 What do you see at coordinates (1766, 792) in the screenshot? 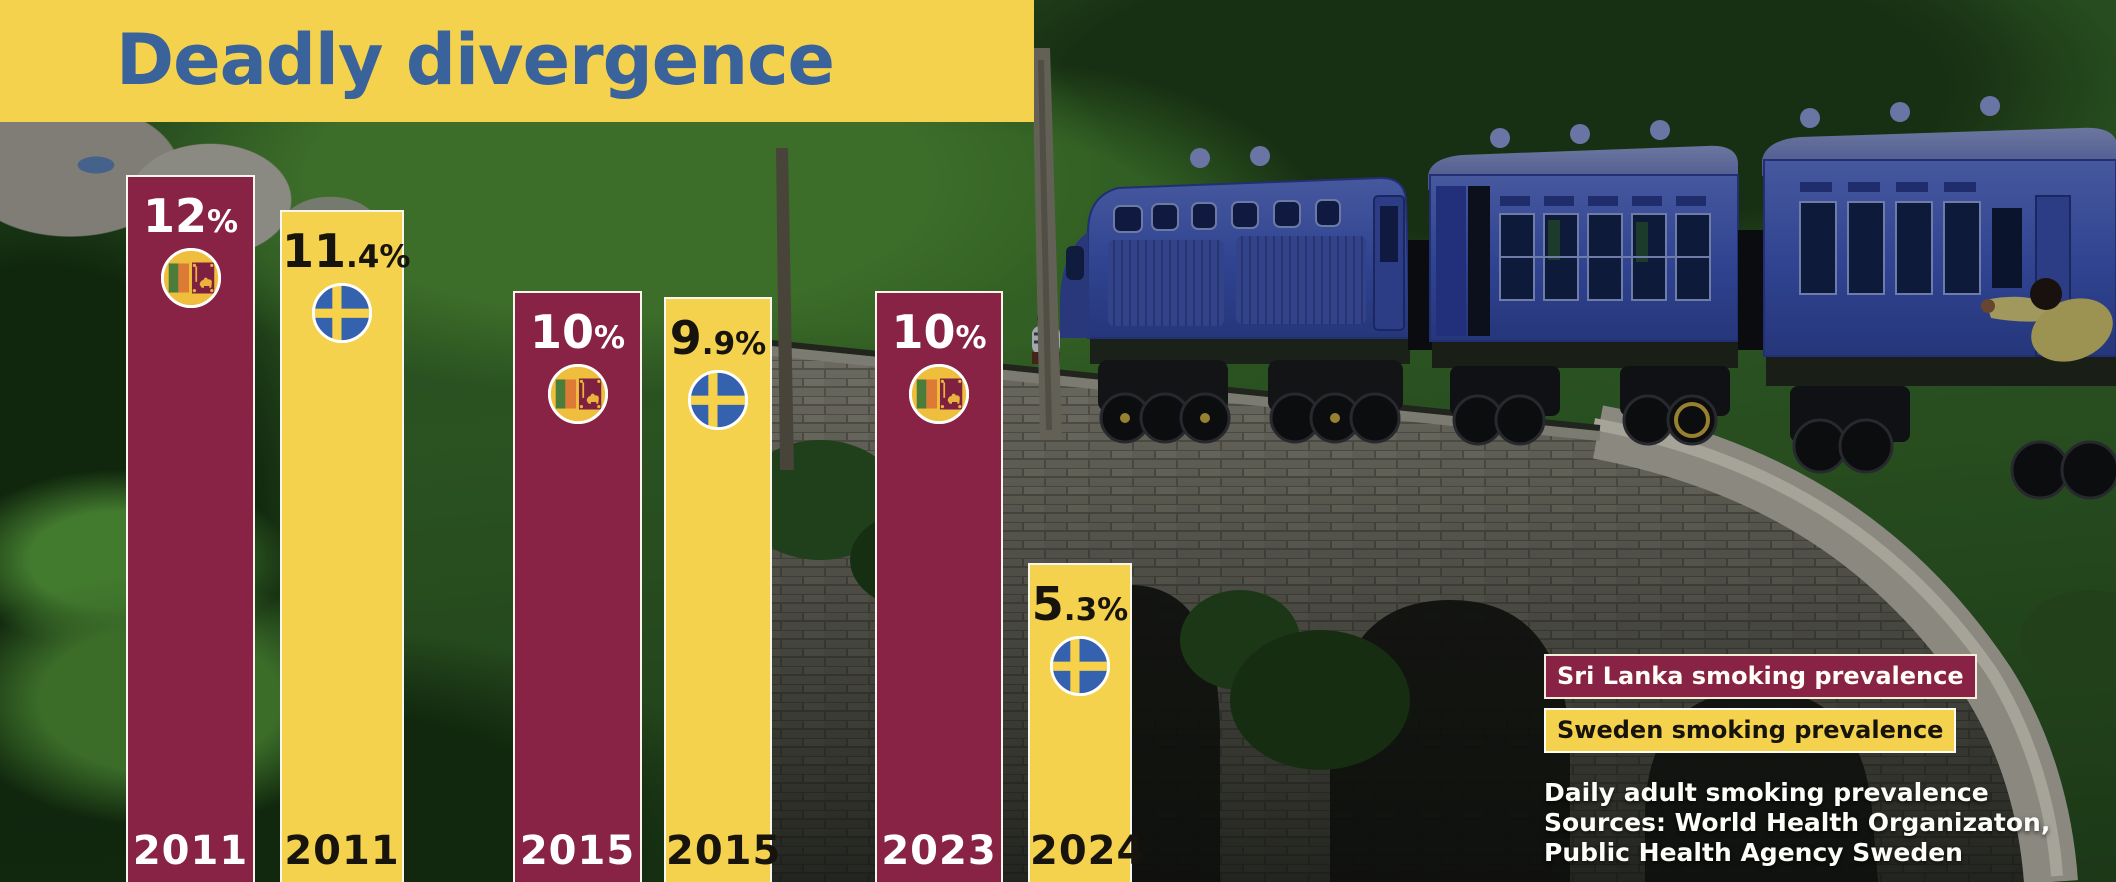
I see `chart-note: Daily adult smoking prevalence` at bounding box center [1766, 792].